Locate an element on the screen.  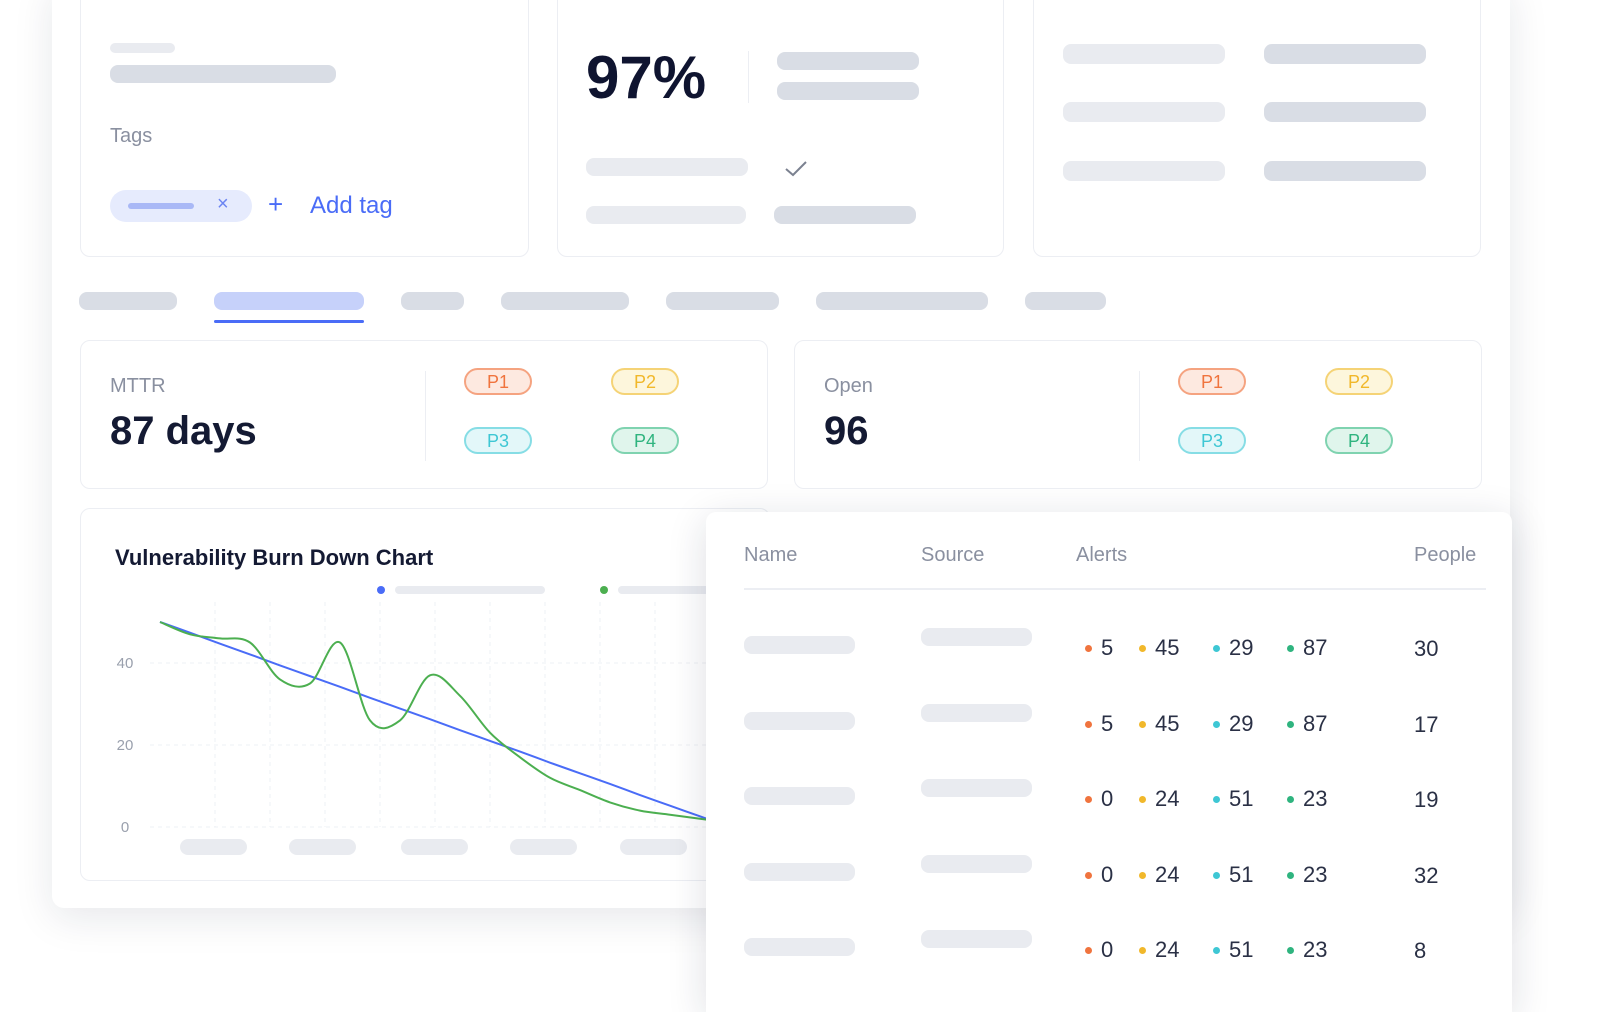
table-row: 0 24 51 23 32 is located at coordinates (1109, 876).